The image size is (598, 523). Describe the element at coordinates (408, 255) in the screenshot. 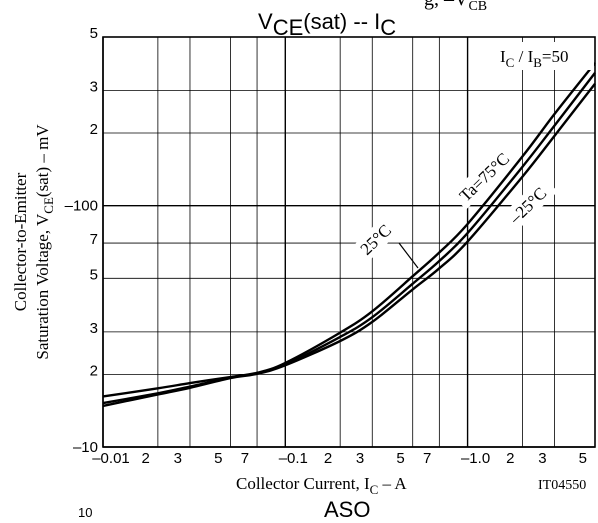

I see `series-label-25-leader` at that location.